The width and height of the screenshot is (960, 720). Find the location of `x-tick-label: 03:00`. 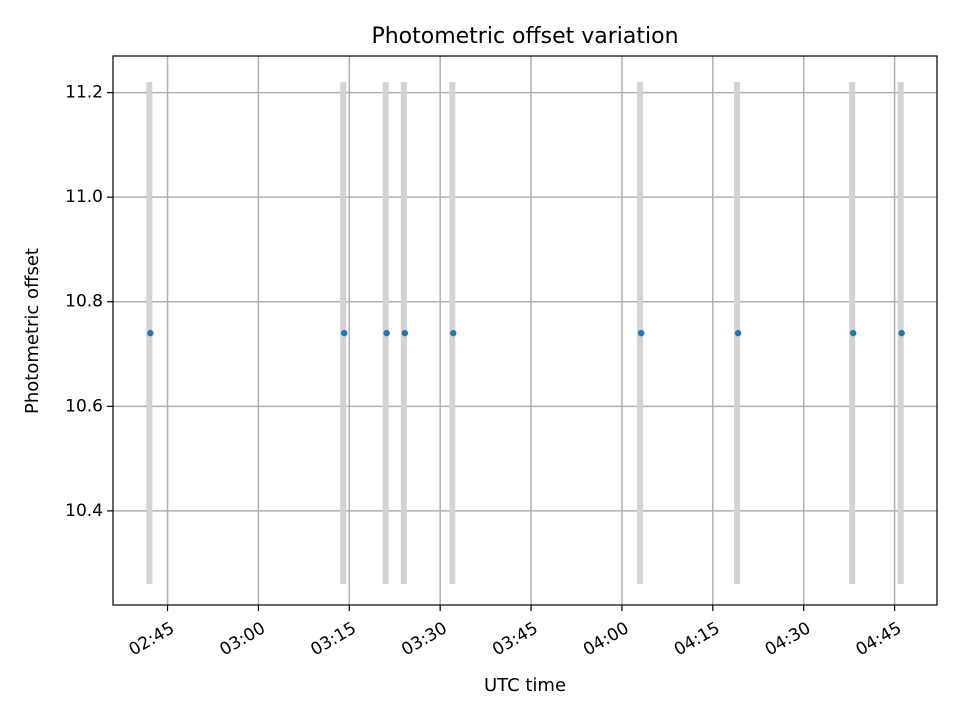

x-tick-label: 03:00 is located at coordinates (242, 639).